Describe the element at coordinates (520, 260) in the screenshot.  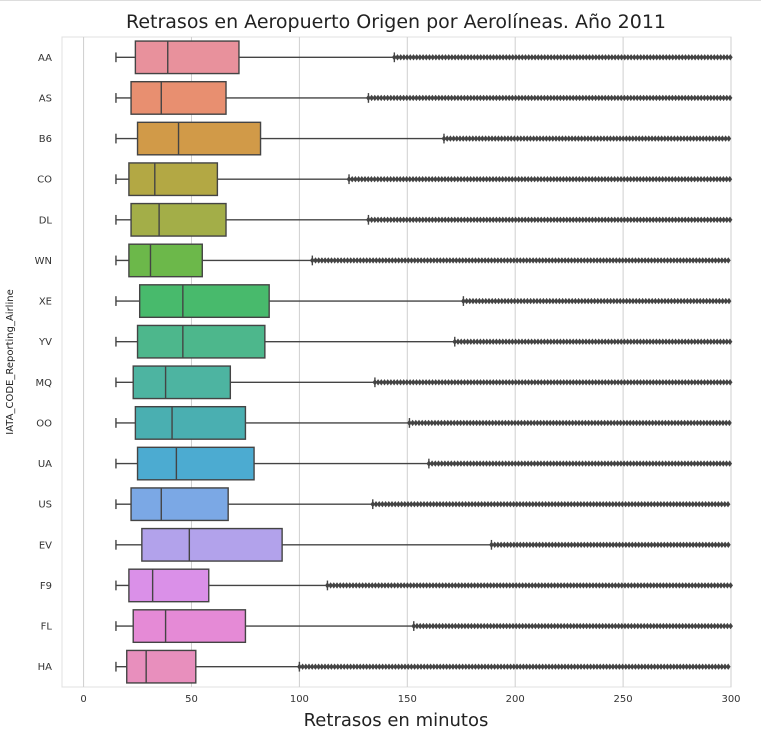
I see `outliers` at that location.